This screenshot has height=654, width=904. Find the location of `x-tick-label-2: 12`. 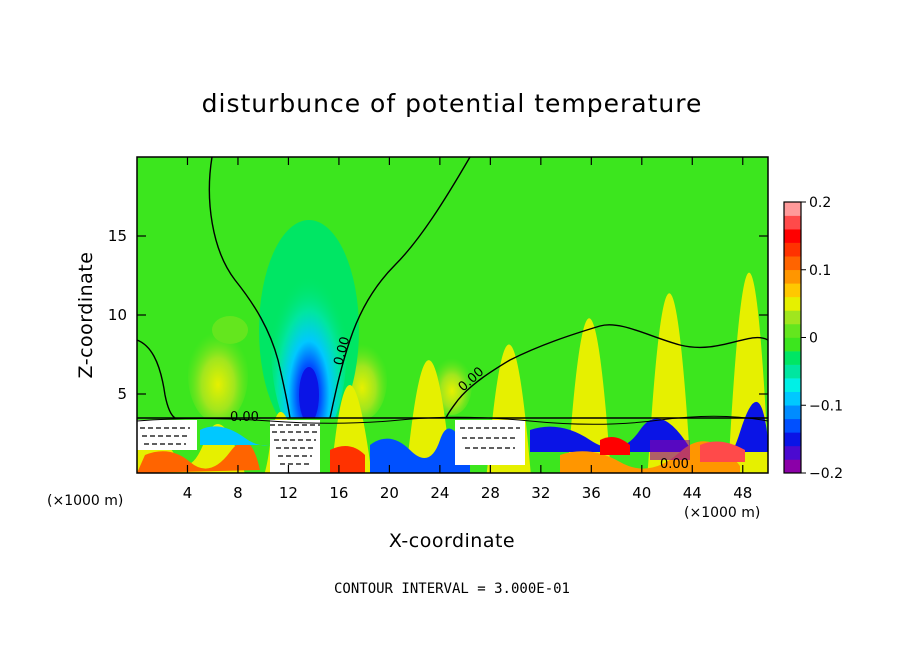

x-tick-label-2: 12 is located at coordinates (288, 493).